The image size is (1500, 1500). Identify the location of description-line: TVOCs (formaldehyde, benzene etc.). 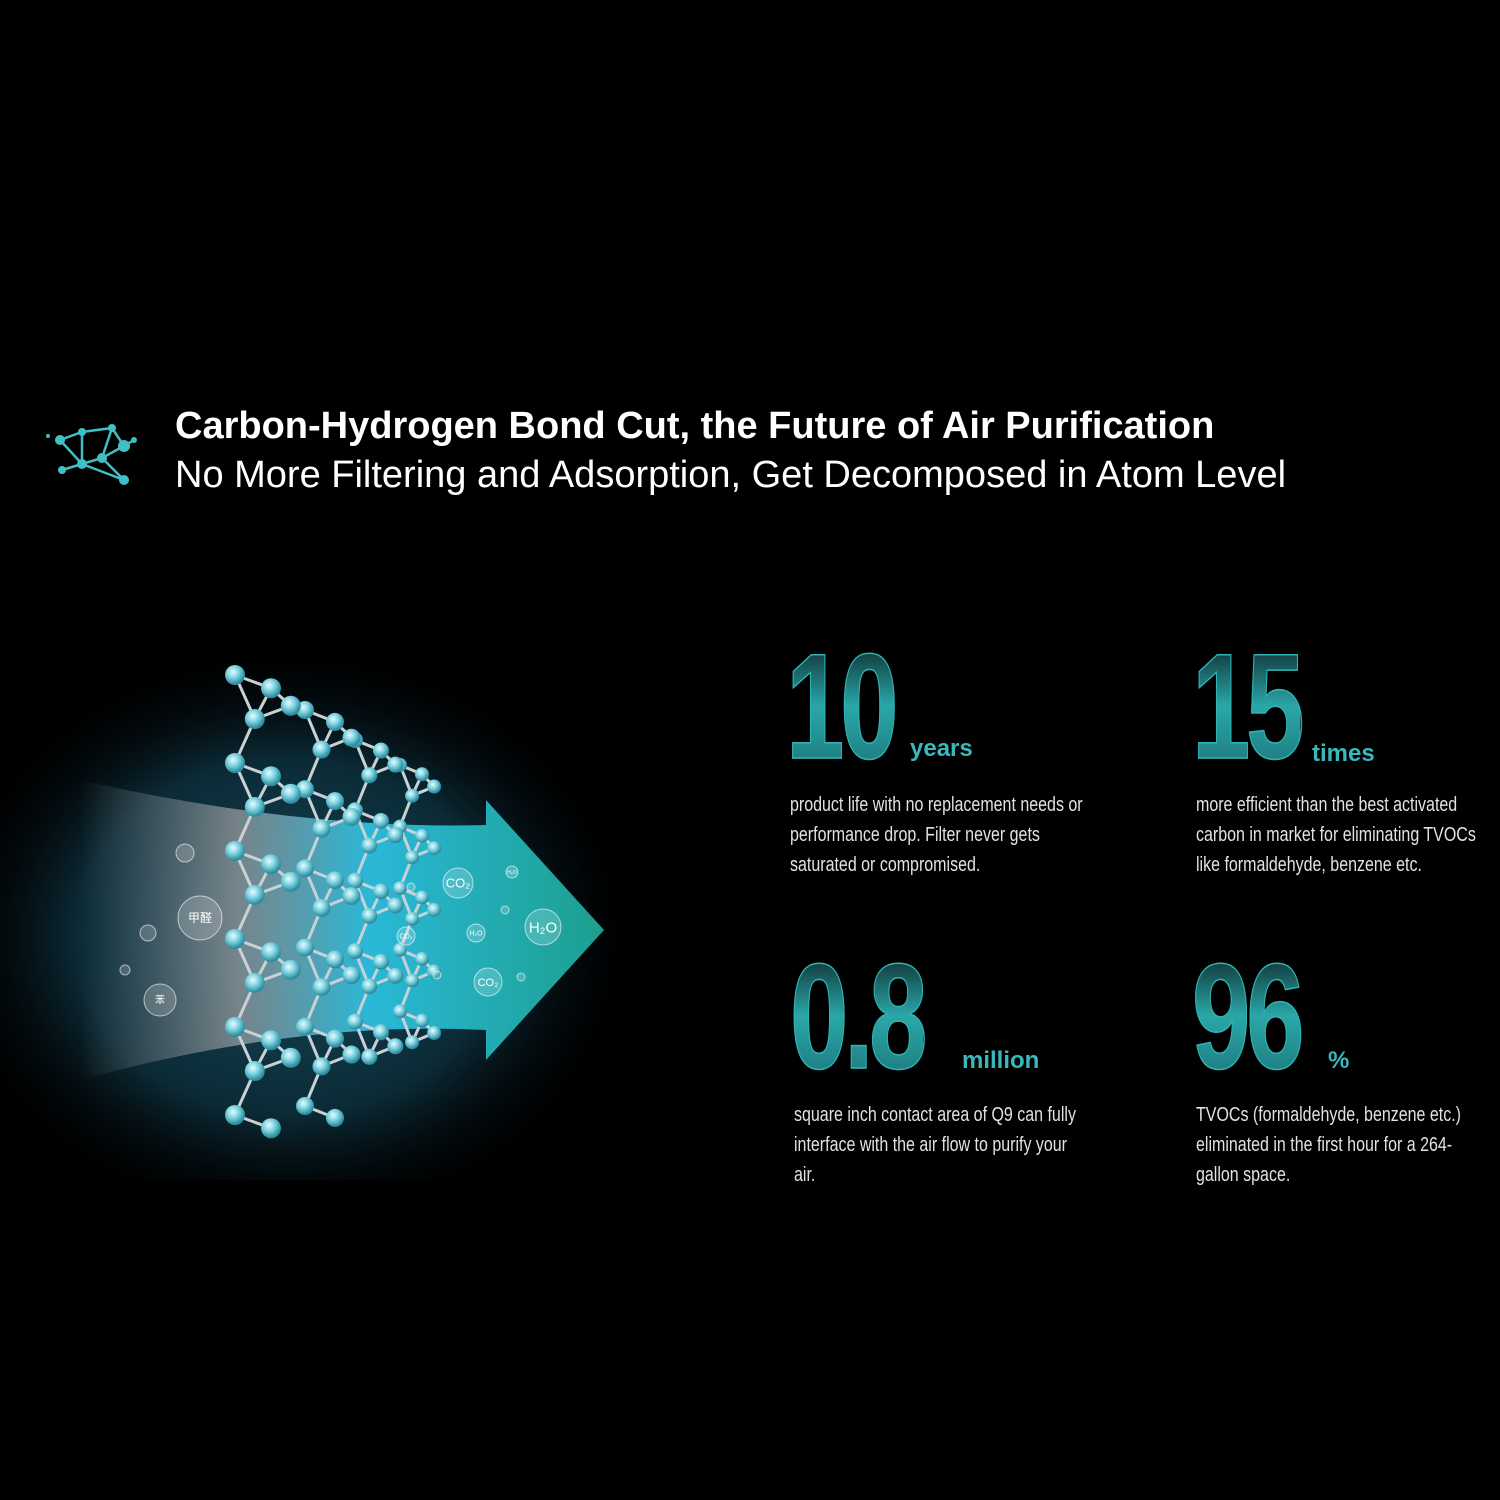
(1329, 1115).